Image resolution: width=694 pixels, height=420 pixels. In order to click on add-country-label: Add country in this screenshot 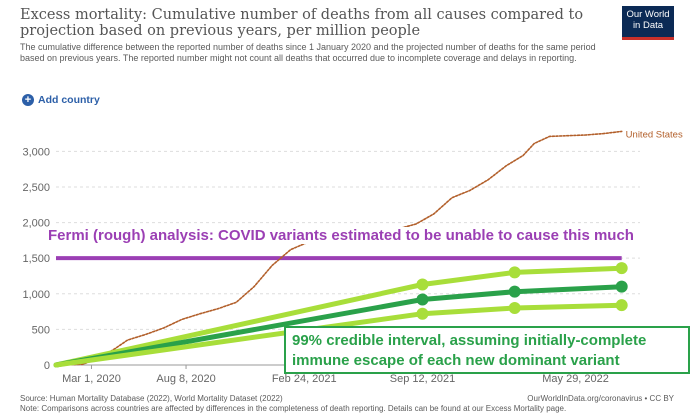, I will do `click(69, 100)`.